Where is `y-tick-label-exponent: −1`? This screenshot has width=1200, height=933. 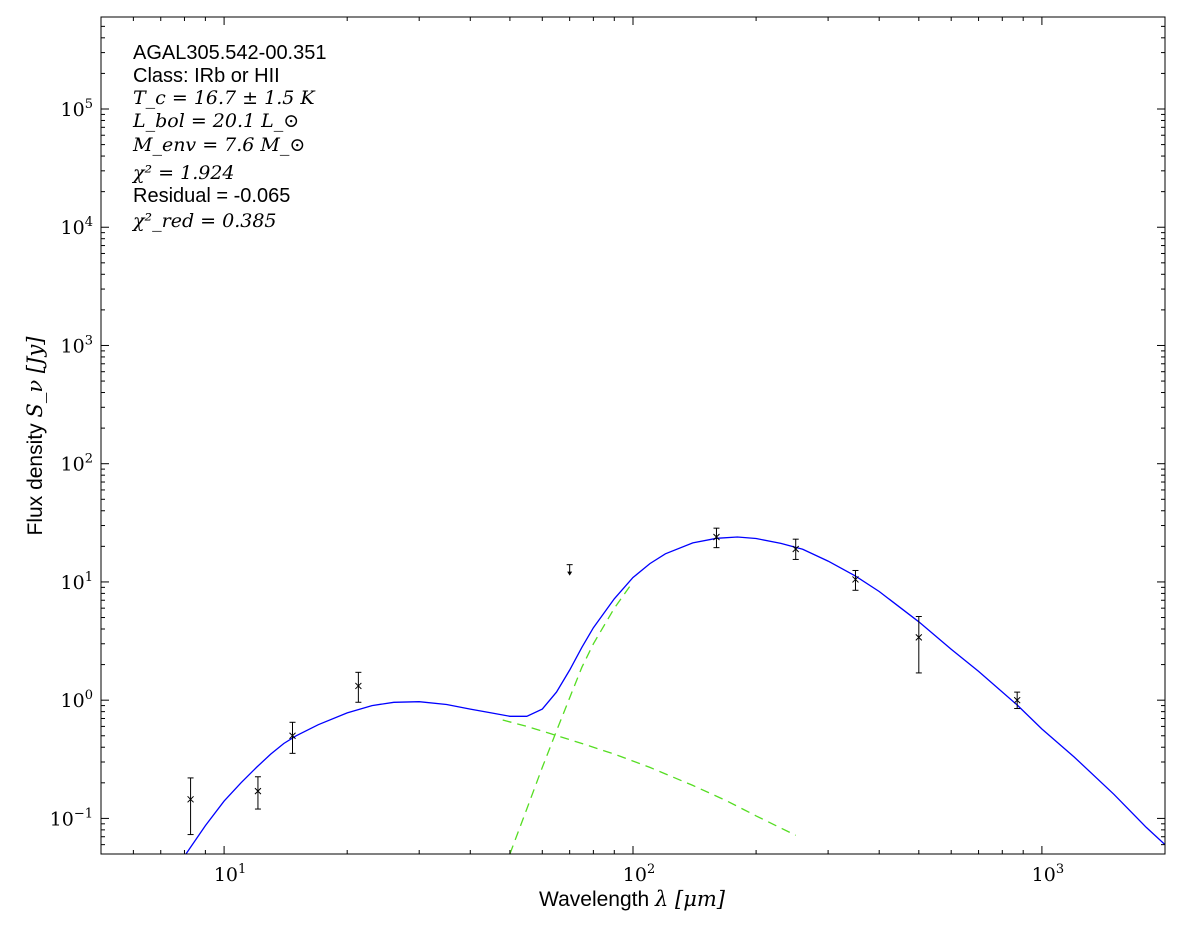
y-tick-label-exponent: −1 is located at coordinates (83, 813).